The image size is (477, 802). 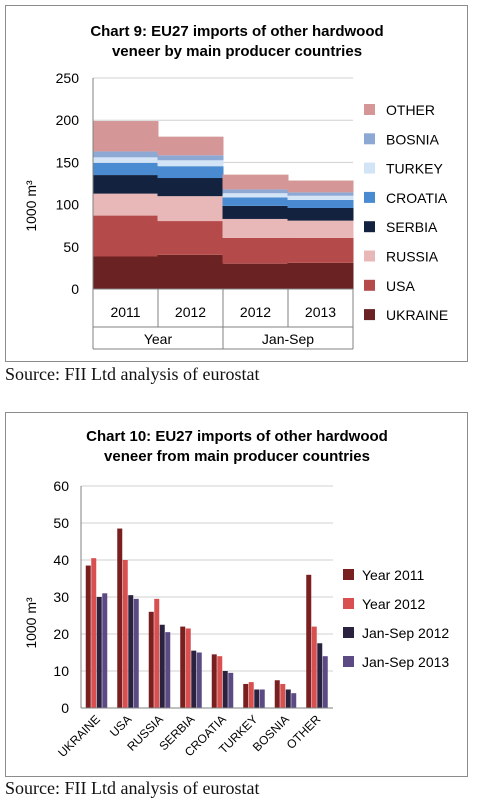 I want to click on chart-9-legend-label: USA, so click(x=400, y=286).